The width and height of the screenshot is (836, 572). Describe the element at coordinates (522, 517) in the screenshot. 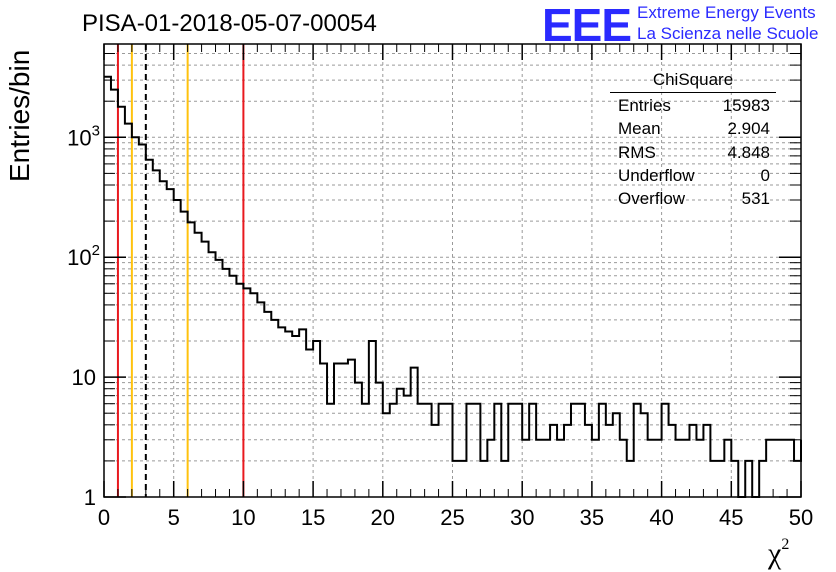

I see `x-tick-label: 30` at that location.